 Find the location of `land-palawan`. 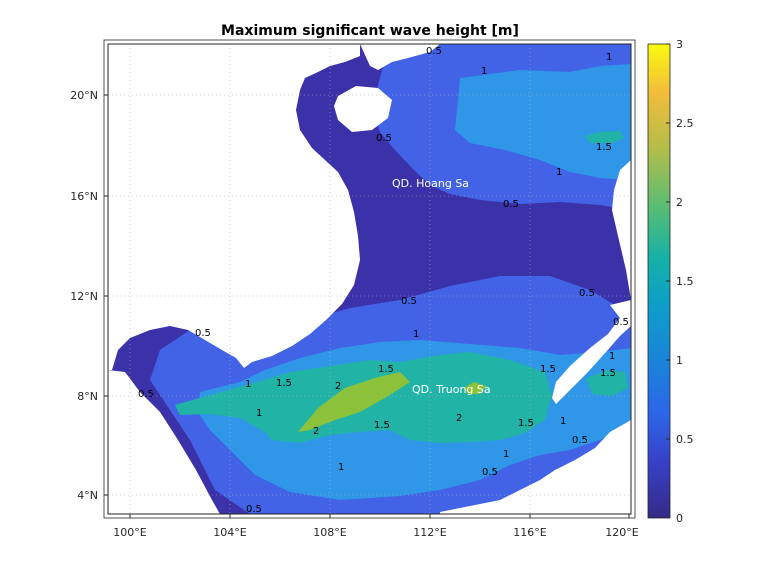

land-palawan is located at coordinates (591, 352).